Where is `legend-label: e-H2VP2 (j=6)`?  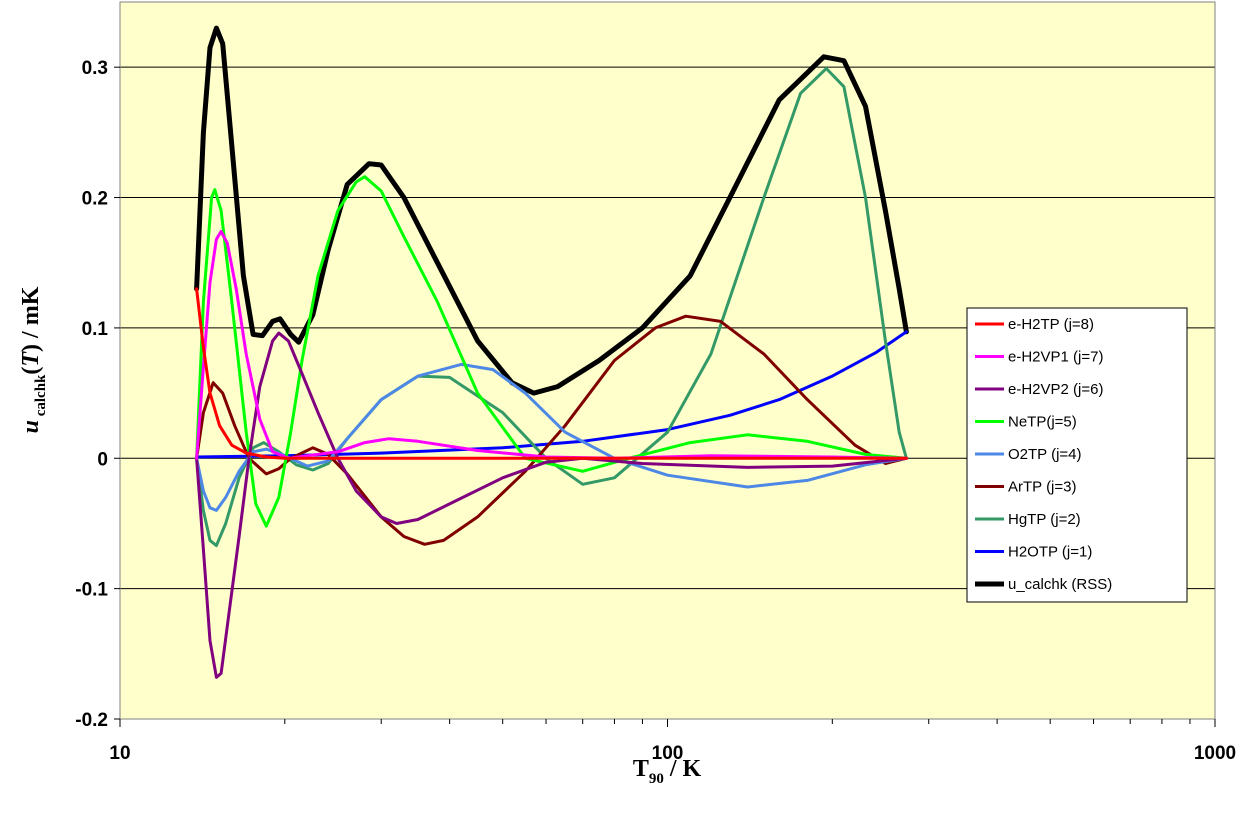
legend-label: e-H2VP2 (j=6) is located at coordinates (1055, 389).